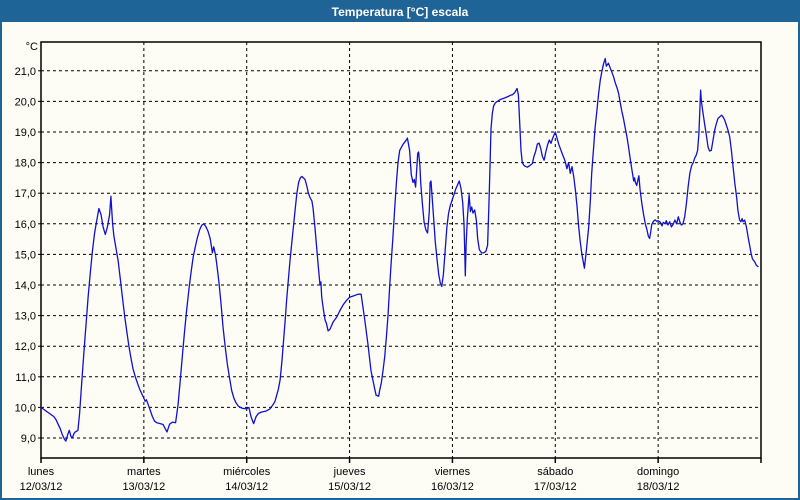  Describe the element at coordinates (144, 472) in the screenshot. I see `x-axis-day-label: martes` at that location.